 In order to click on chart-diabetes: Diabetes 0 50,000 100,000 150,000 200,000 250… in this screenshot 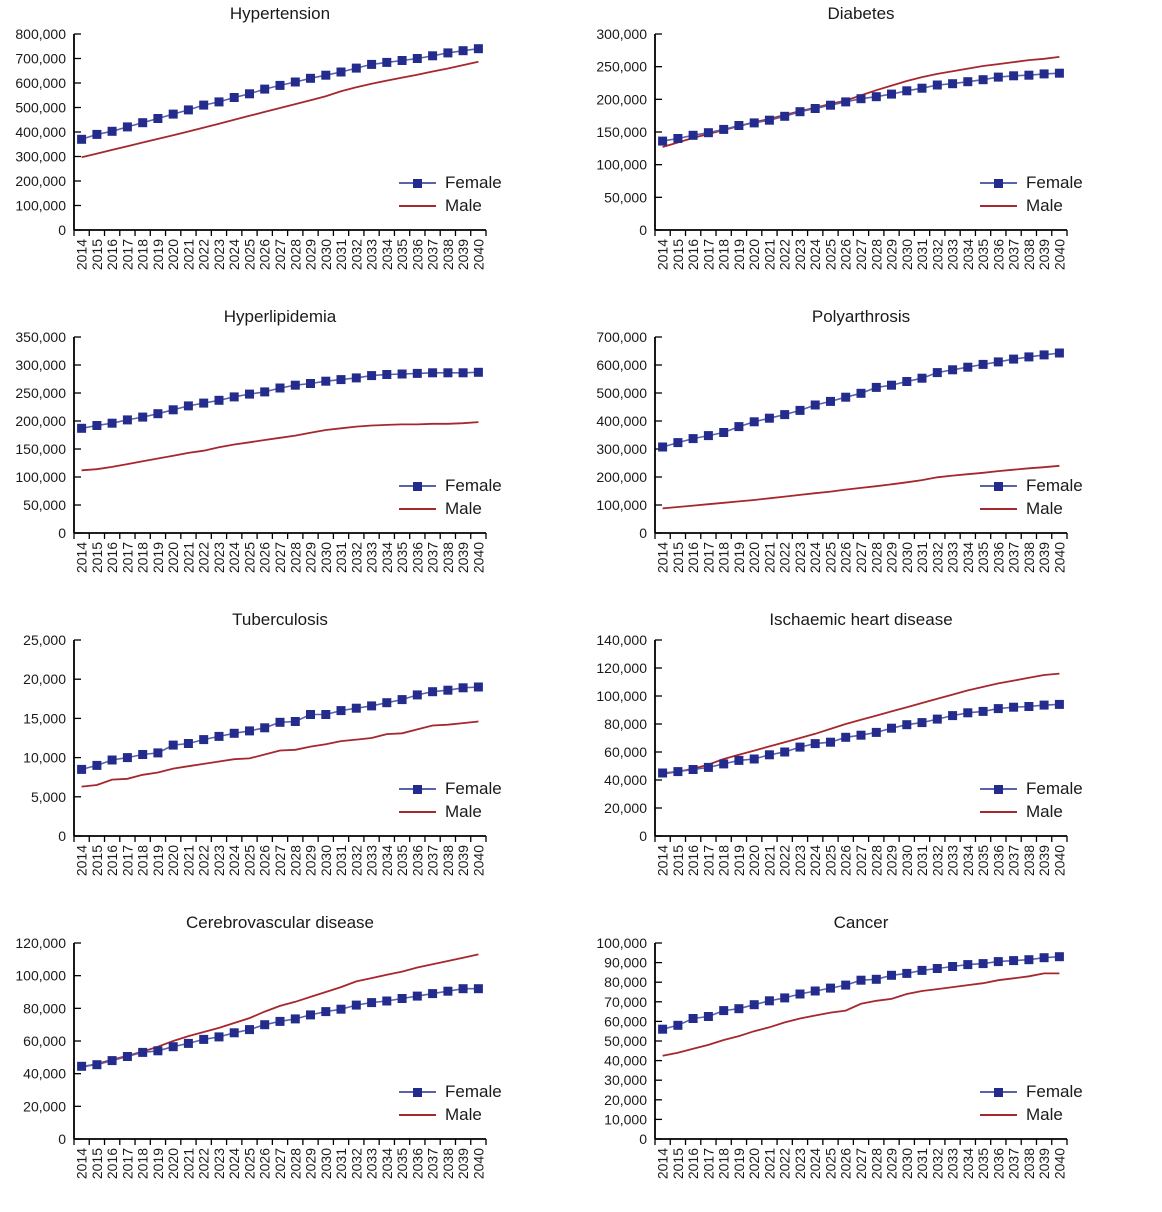, I will do `click(871, 151)`.